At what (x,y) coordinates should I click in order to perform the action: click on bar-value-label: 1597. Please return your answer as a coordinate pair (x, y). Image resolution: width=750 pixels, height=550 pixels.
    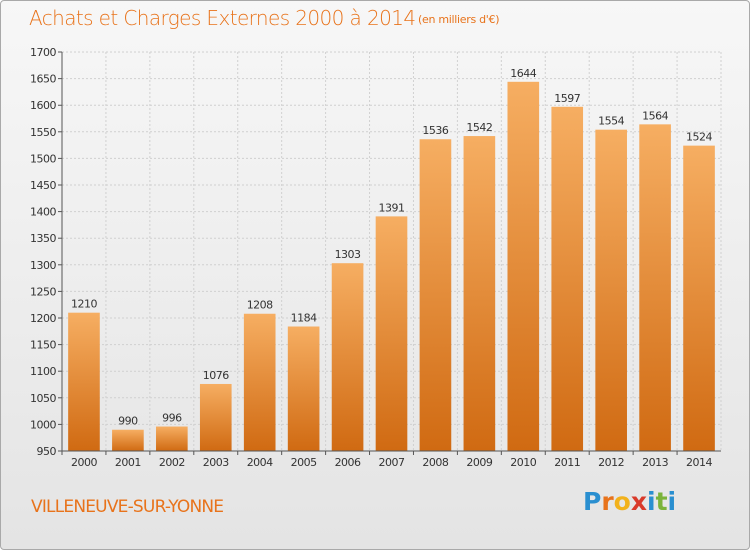
    Looking at the image, I should click on (567, 98).